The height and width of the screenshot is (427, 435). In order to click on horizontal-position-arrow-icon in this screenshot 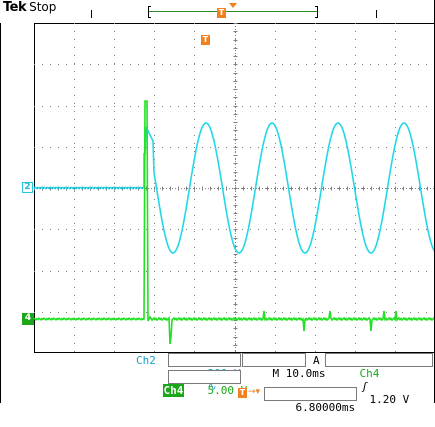, I will do `click(233, 5)`.